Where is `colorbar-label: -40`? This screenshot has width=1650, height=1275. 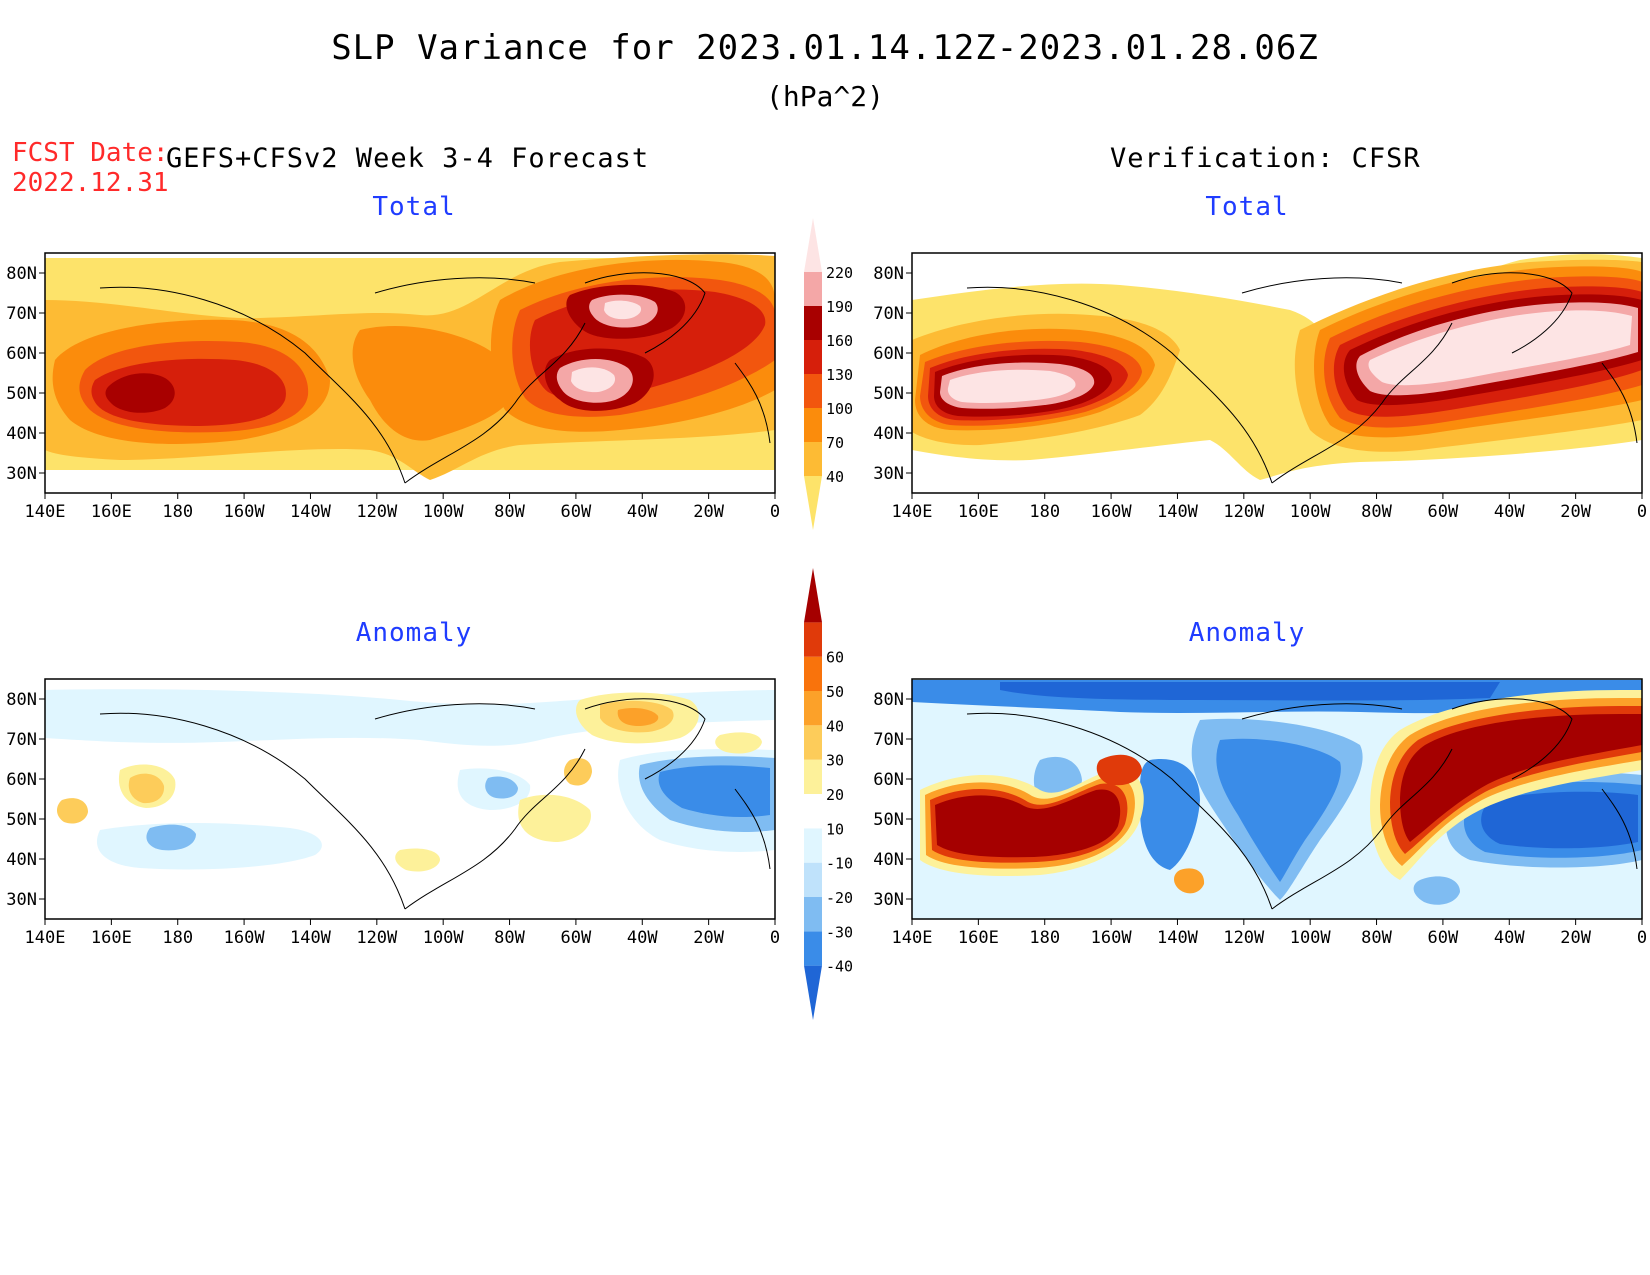
colorbar-label: -40 is located at coordinates (839, 967).